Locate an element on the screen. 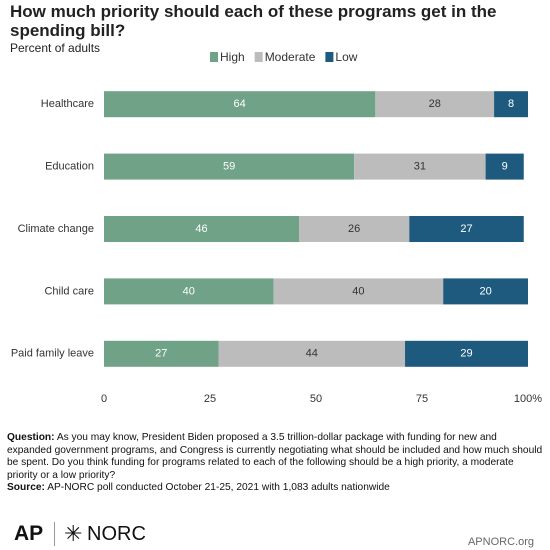 This screenshot has width=550, height=550. x-tick-label: 75 is located at coordinates (422, 399).